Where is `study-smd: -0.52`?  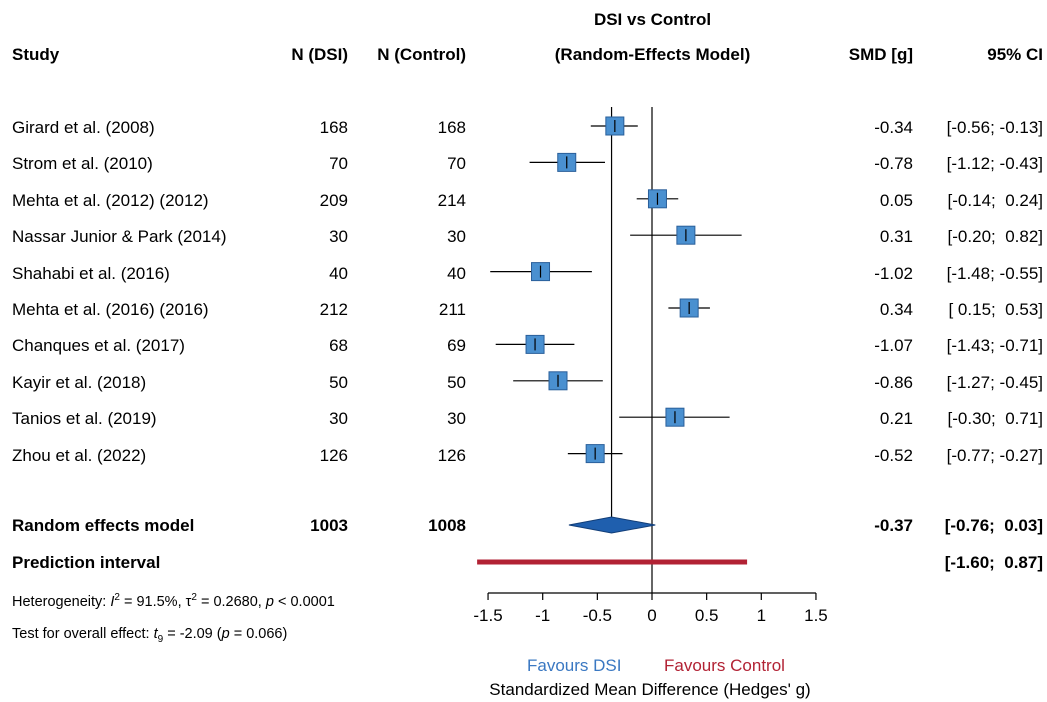 study-smd: -0.52 is located at coordinates (893, 455).